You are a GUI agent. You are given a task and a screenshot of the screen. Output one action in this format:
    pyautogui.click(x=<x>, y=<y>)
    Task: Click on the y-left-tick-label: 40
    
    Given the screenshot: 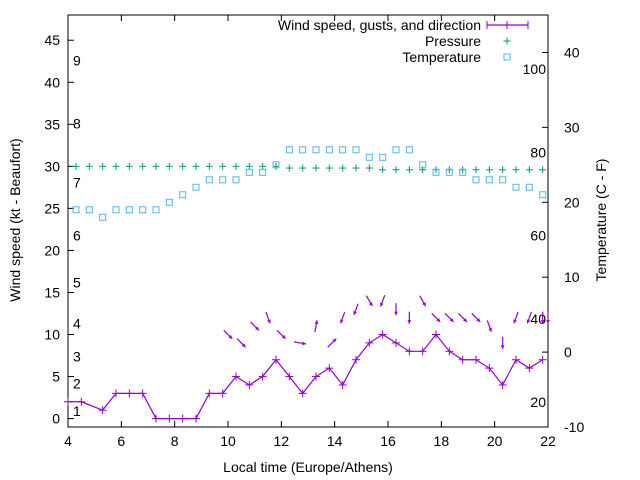 What is the action you would take?
    pyautogui.click(x=52, y=82)
    